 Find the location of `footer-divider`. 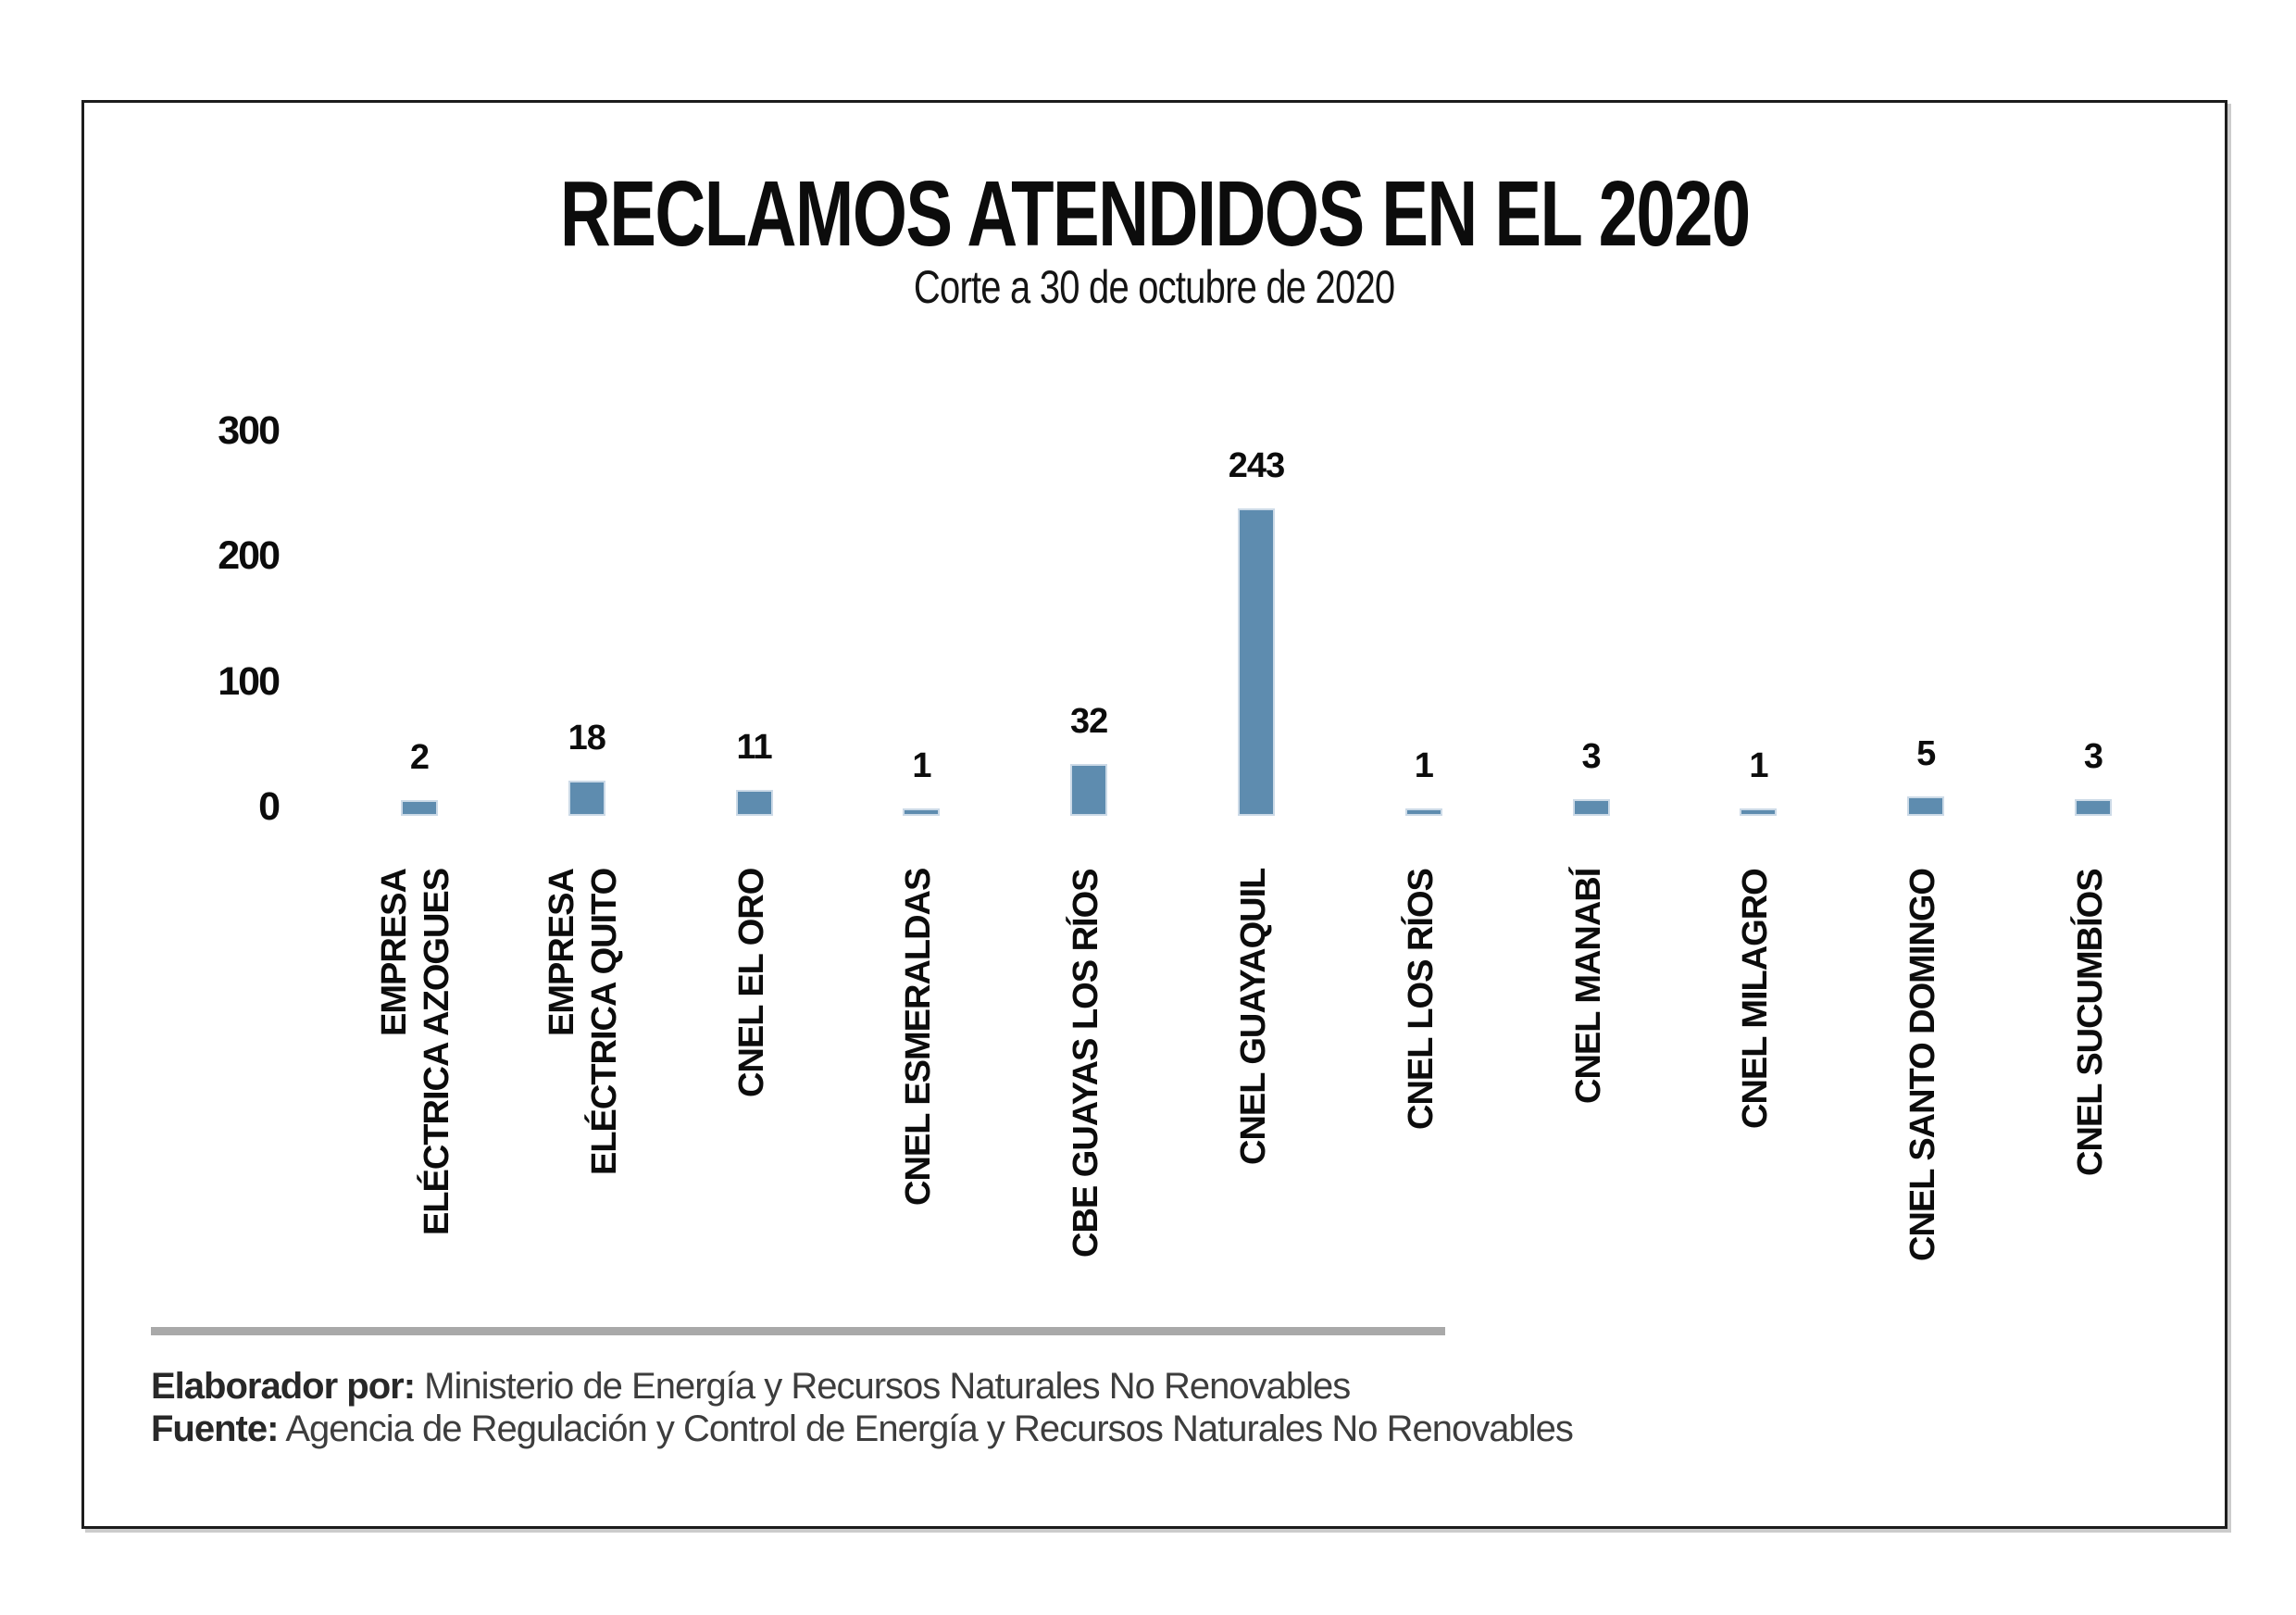

footer-divider is located at coordinates (798, 1331).